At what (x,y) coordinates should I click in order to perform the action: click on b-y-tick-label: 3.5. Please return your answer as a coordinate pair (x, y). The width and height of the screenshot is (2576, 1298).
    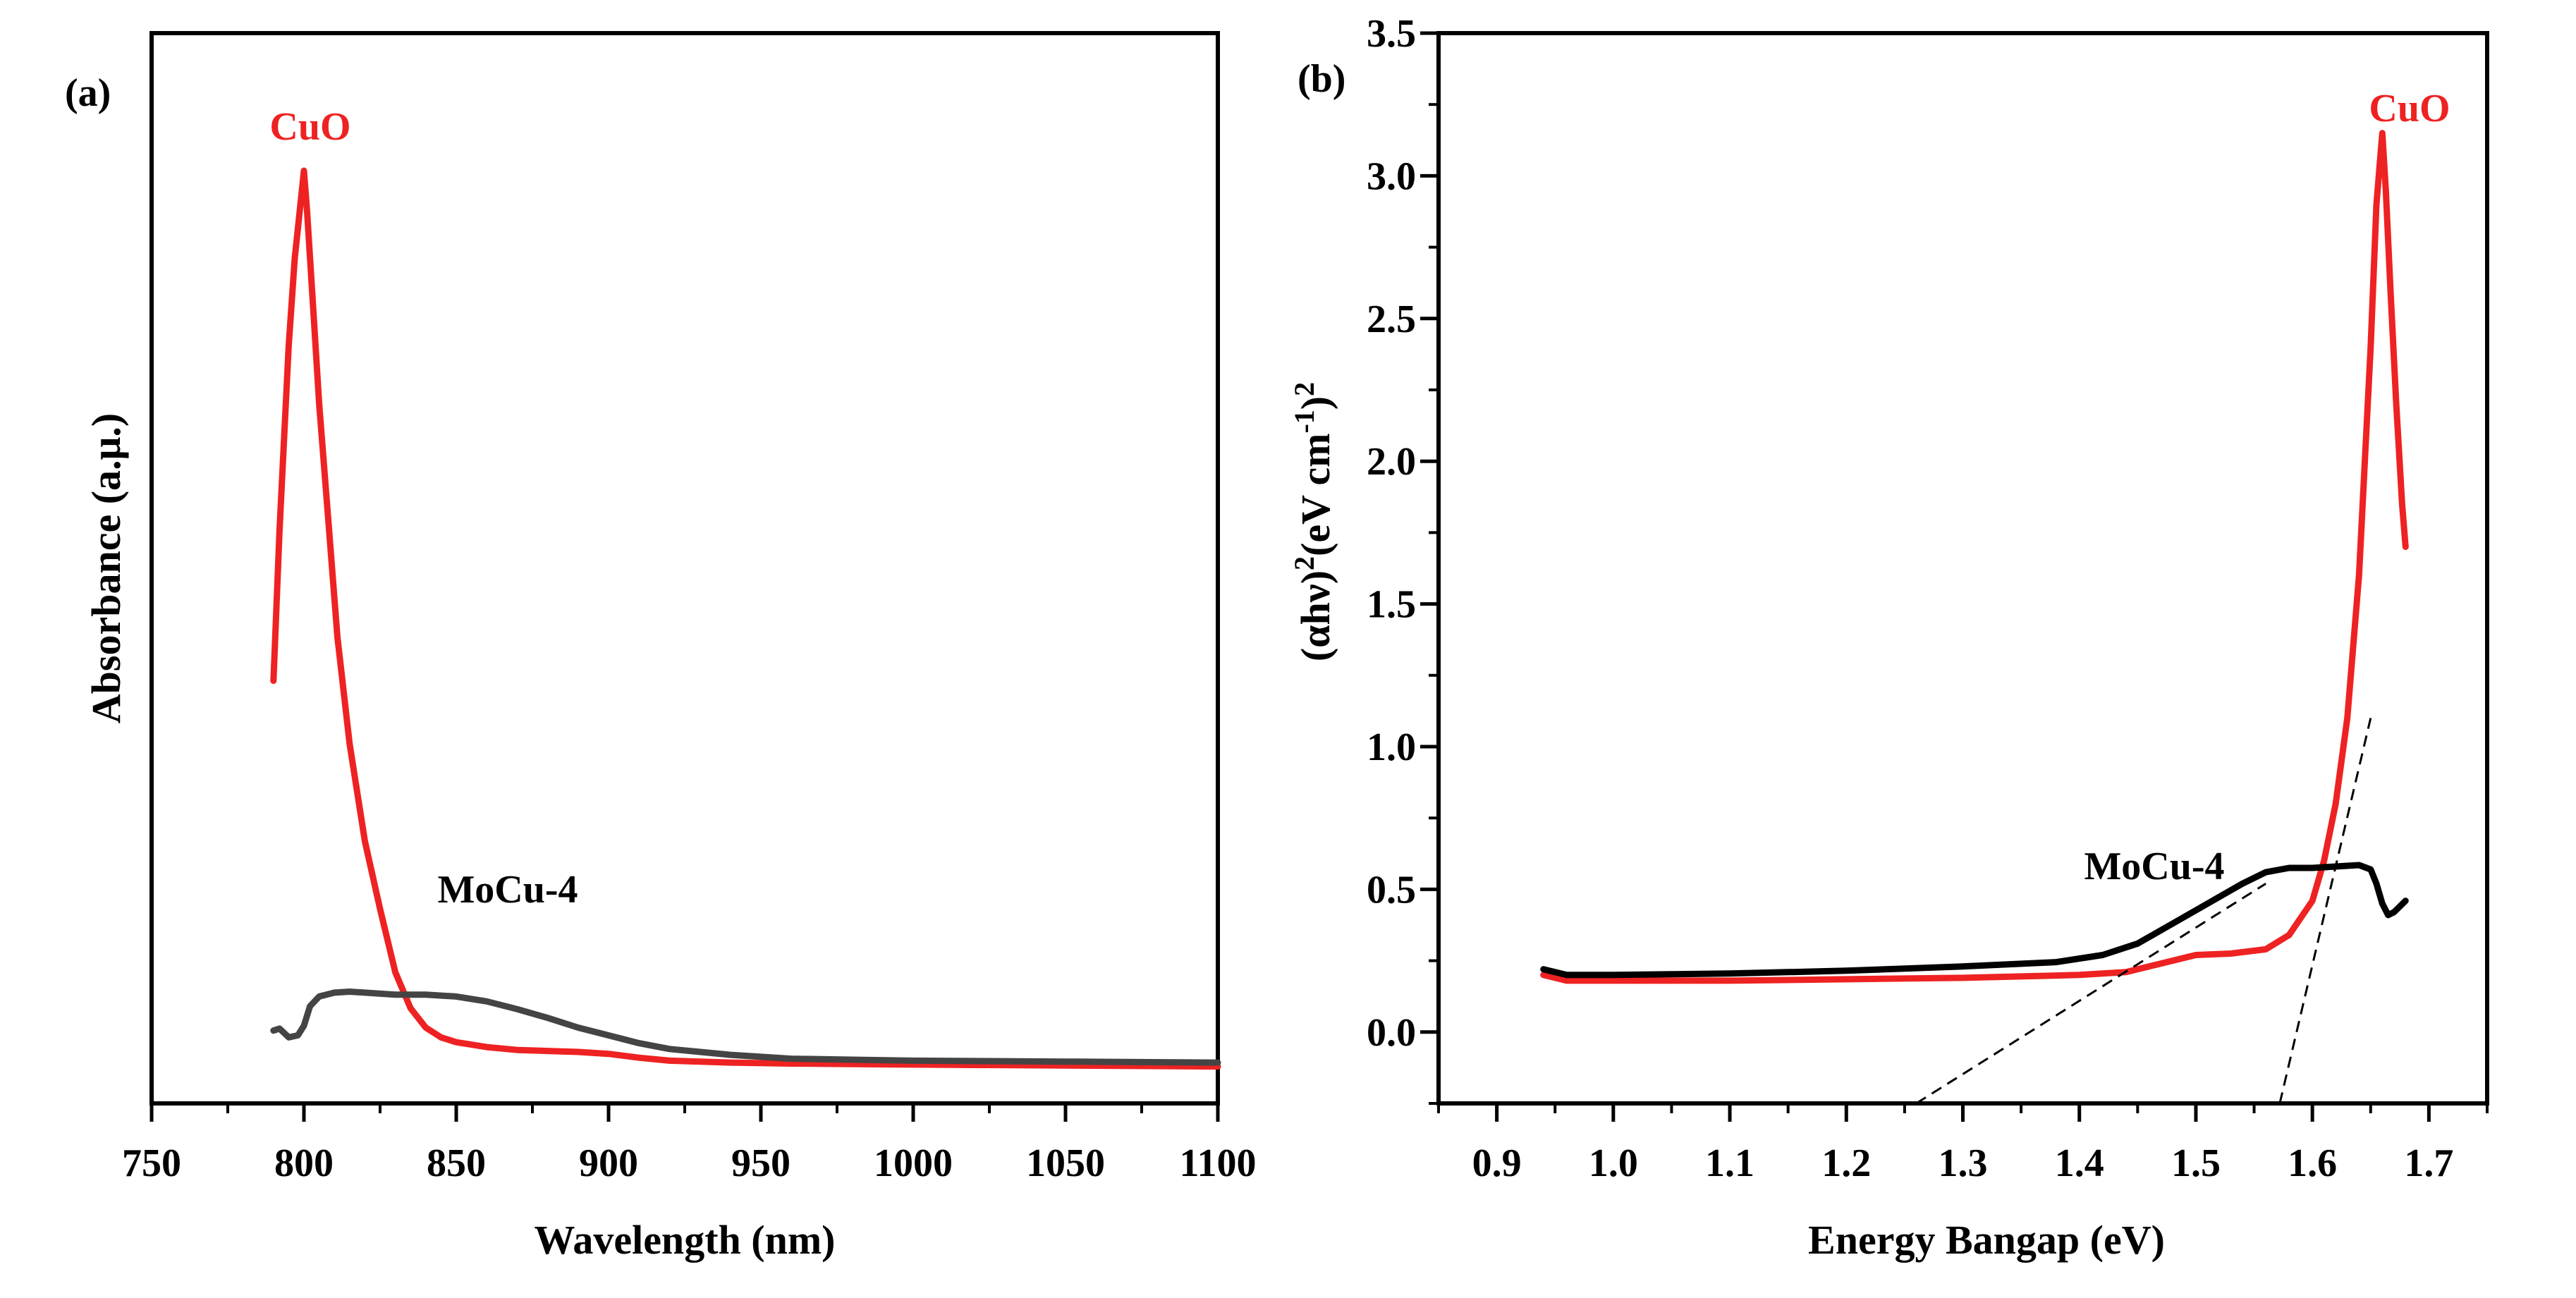
    Looking at the image, I should click on (1392, 34).